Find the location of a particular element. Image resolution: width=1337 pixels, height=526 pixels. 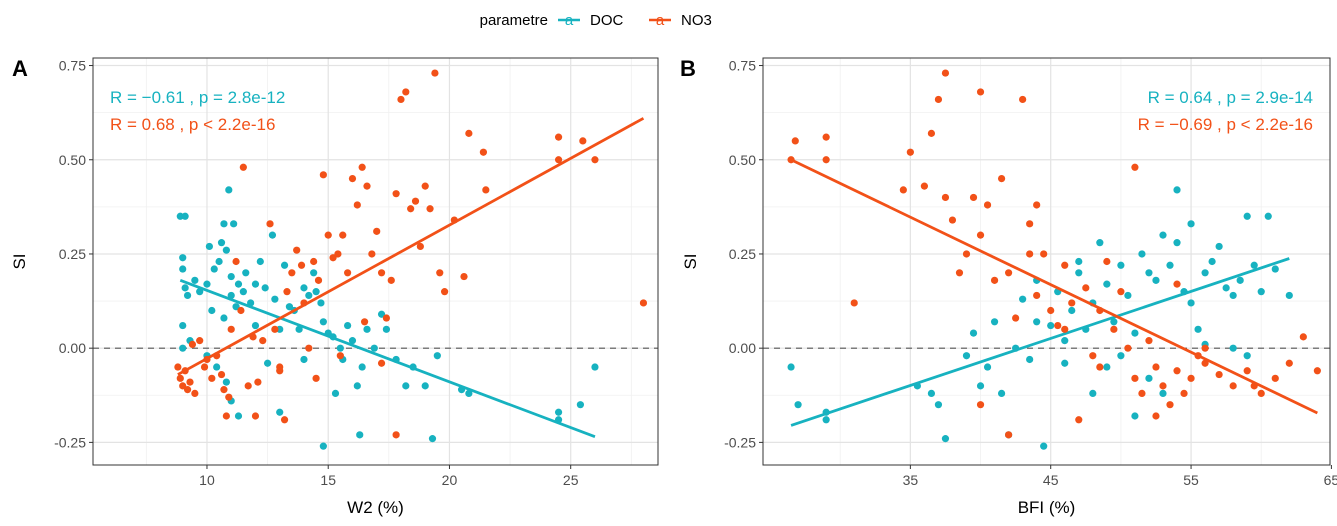

panel-a-stat-no3: R = 0.68 , p < 2.2e-16 is located at coordinates (192, 124).